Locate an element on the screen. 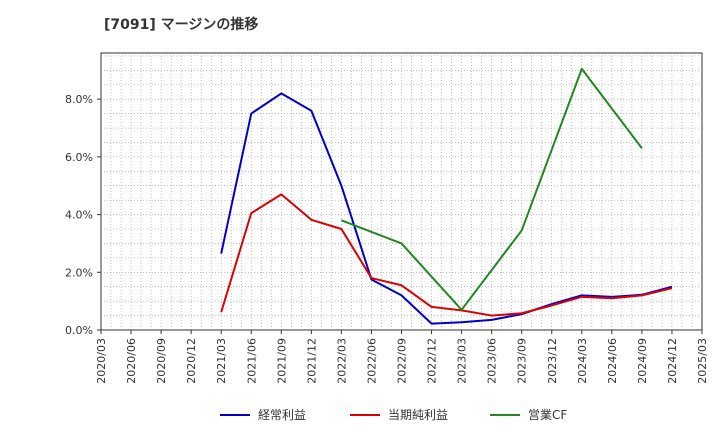  x-tick-label: 2023/03 is located at coordinates (462, 361).